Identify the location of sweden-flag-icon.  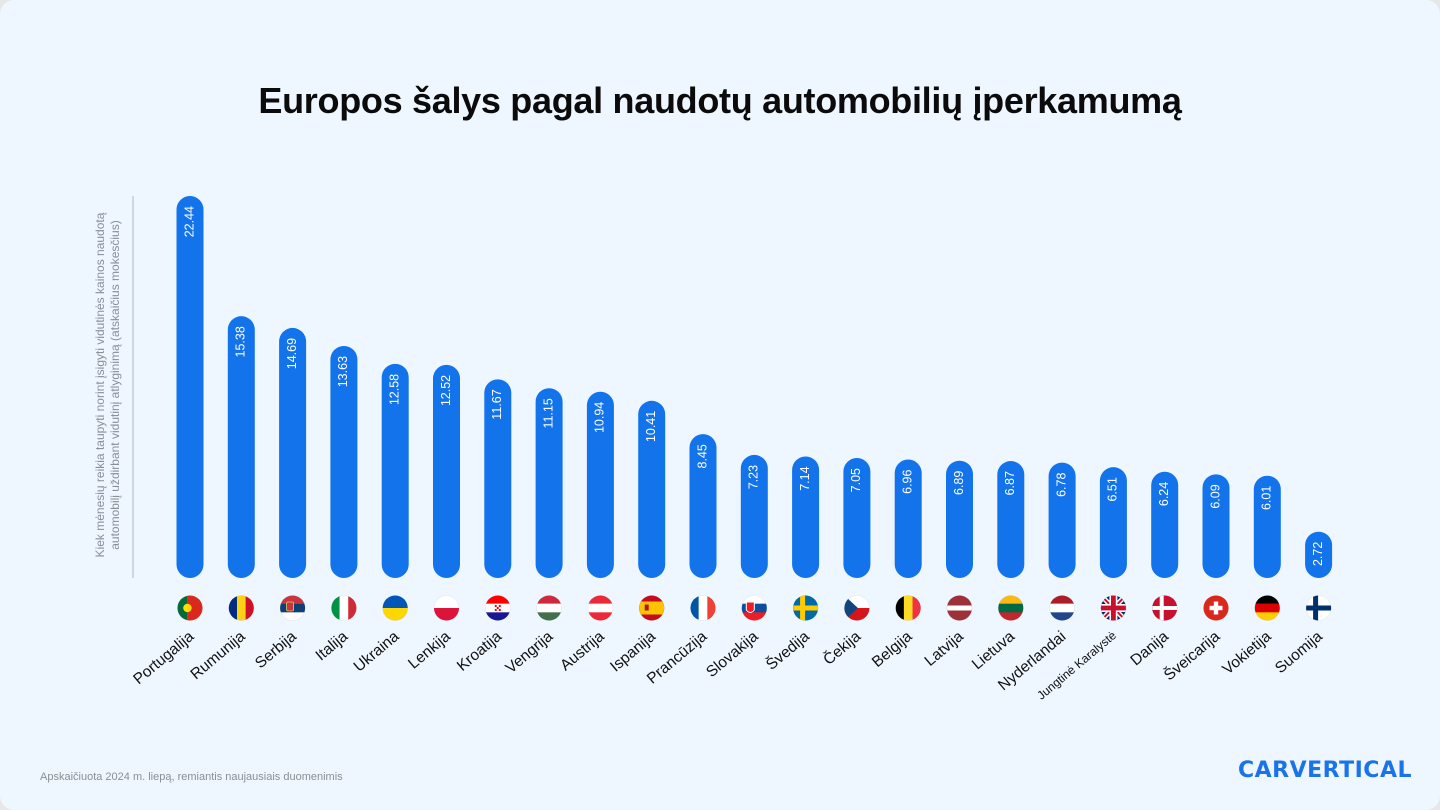
(806, 608).